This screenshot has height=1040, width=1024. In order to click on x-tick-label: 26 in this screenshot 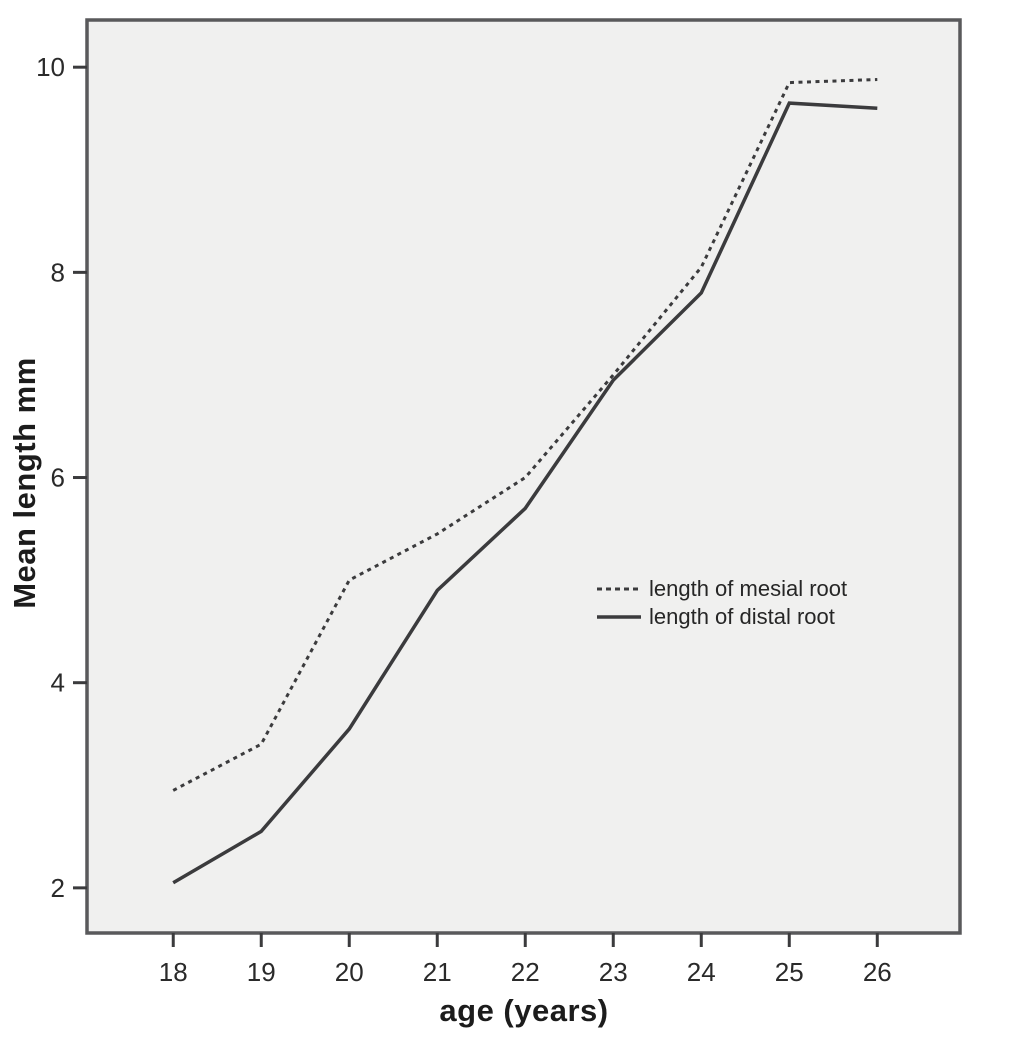, I will do `click(877, 972)`.